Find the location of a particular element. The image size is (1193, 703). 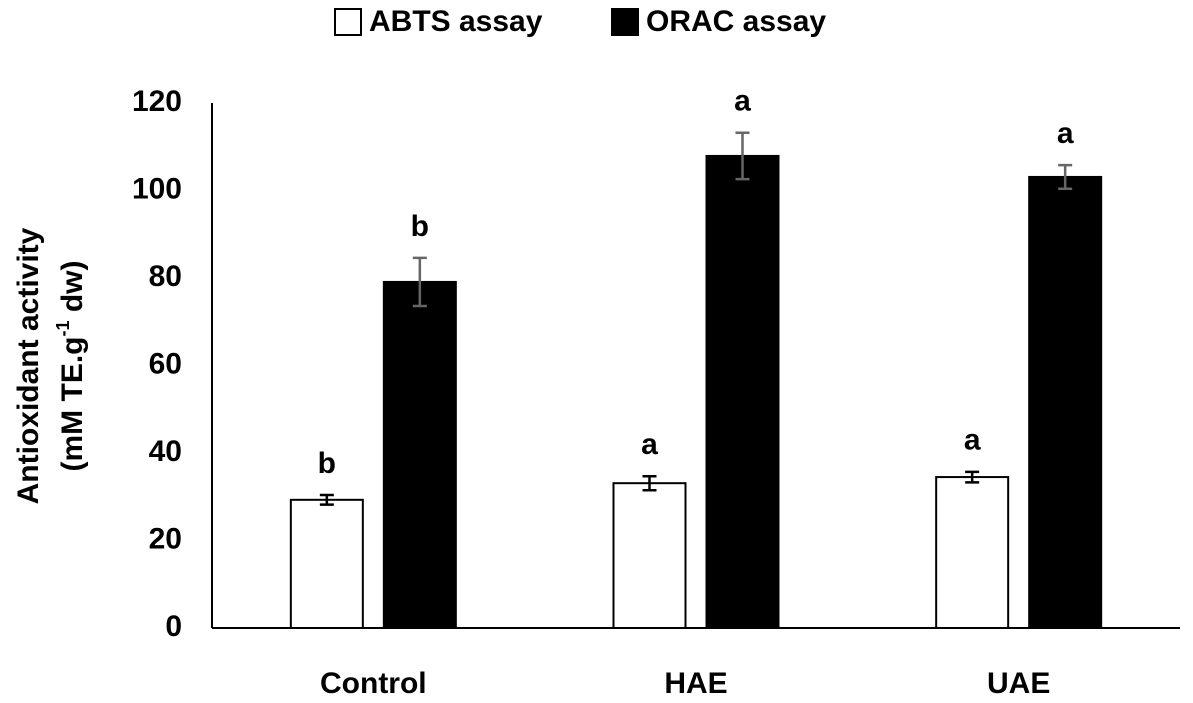

y-axis-label: (mM TE.g-1 dw) is located at coordinates (71, 365).